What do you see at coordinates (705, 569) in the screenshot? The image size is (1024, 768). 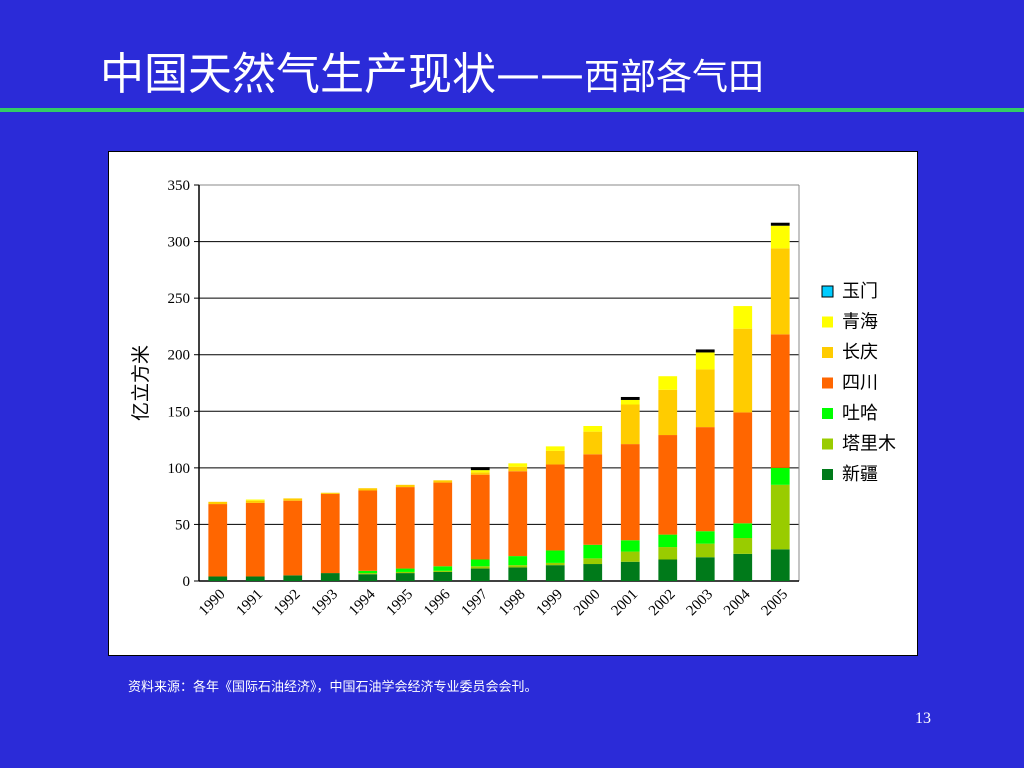 I see `bar-segment-新疆-2003` at bounding box center [705, 569].